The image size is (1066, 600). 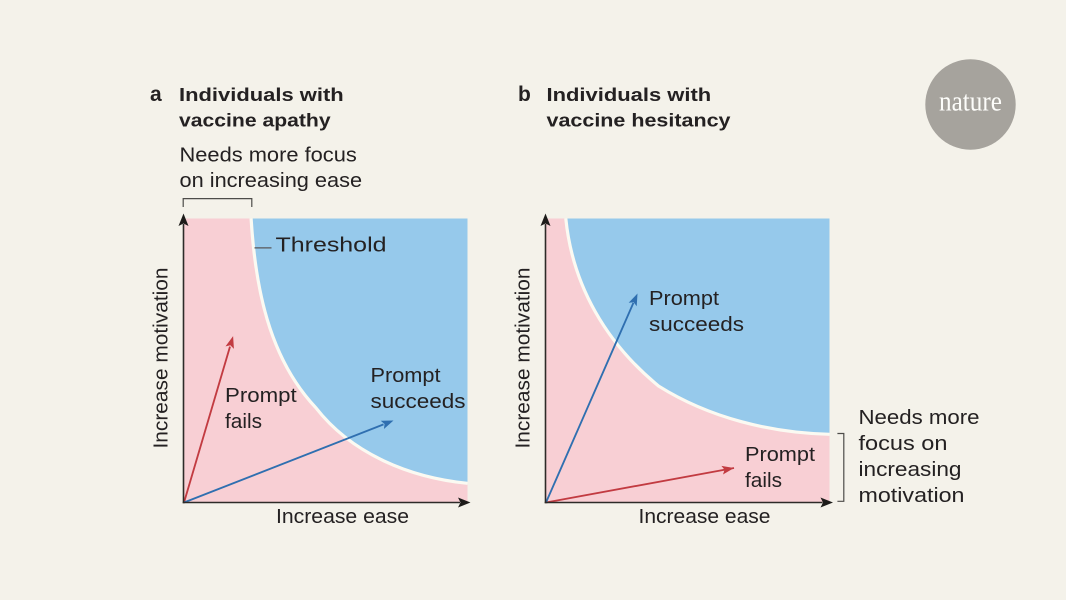 What do you see at coordinates (970, 102) in the screenshot?
I see `svg-text: nature` at bounding box center [970, 102].